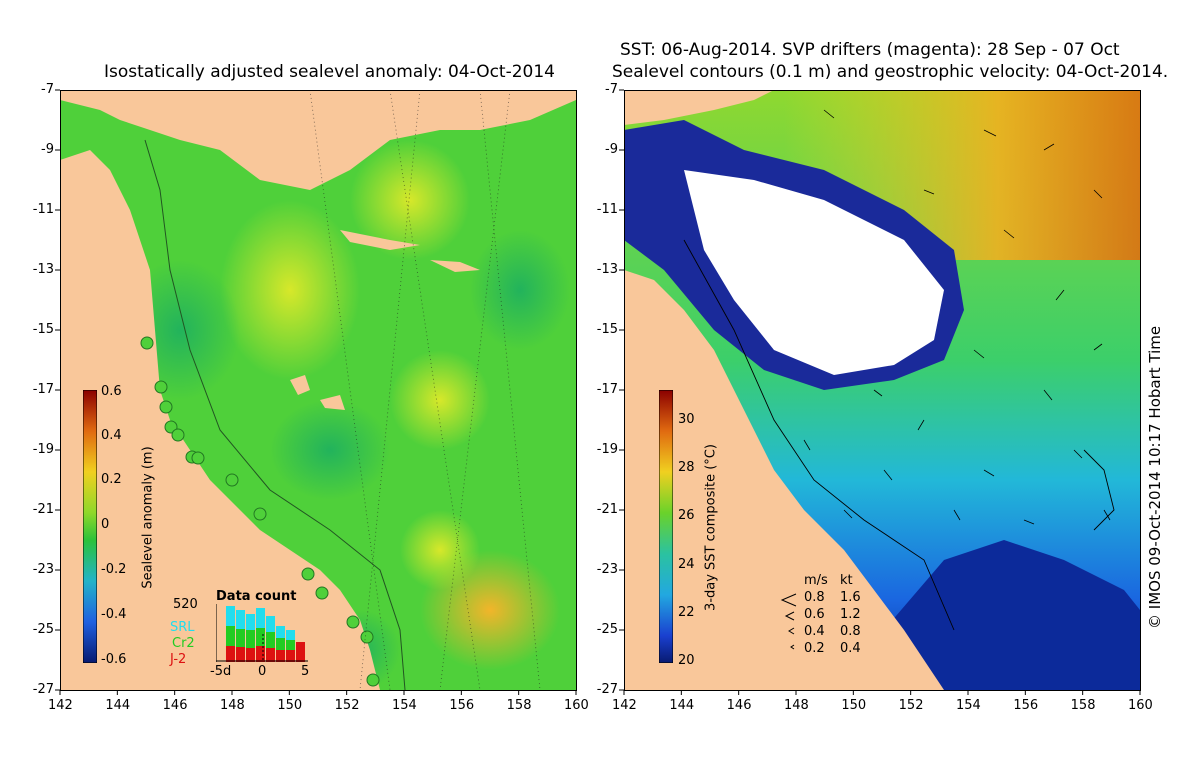 The image size is (1200, 780). I want to click on sl-tick-0: 0.6, so click(111, 391).